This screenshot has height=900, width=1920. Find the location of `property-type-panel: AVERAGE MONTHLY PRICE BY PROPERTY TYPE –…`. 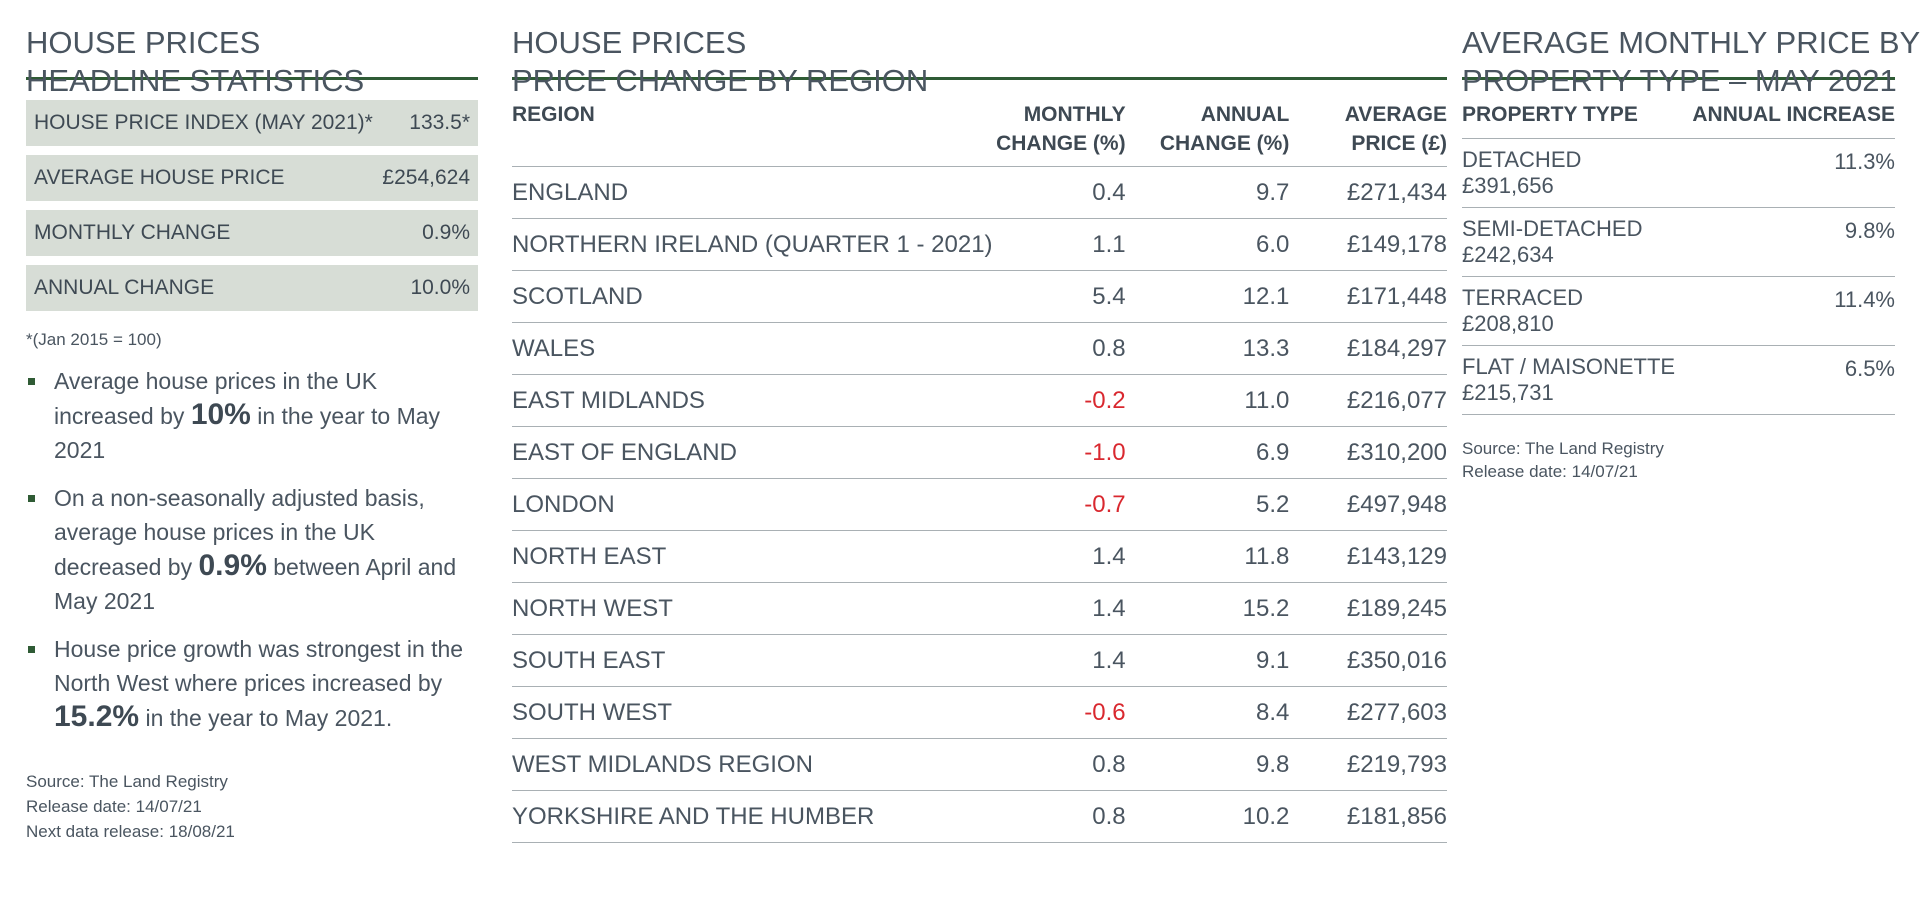

property-type-panel: AVERAGE MONTHLY PRICE BY PROPERTY TYPE –… is located at coordinates (1691, 241).